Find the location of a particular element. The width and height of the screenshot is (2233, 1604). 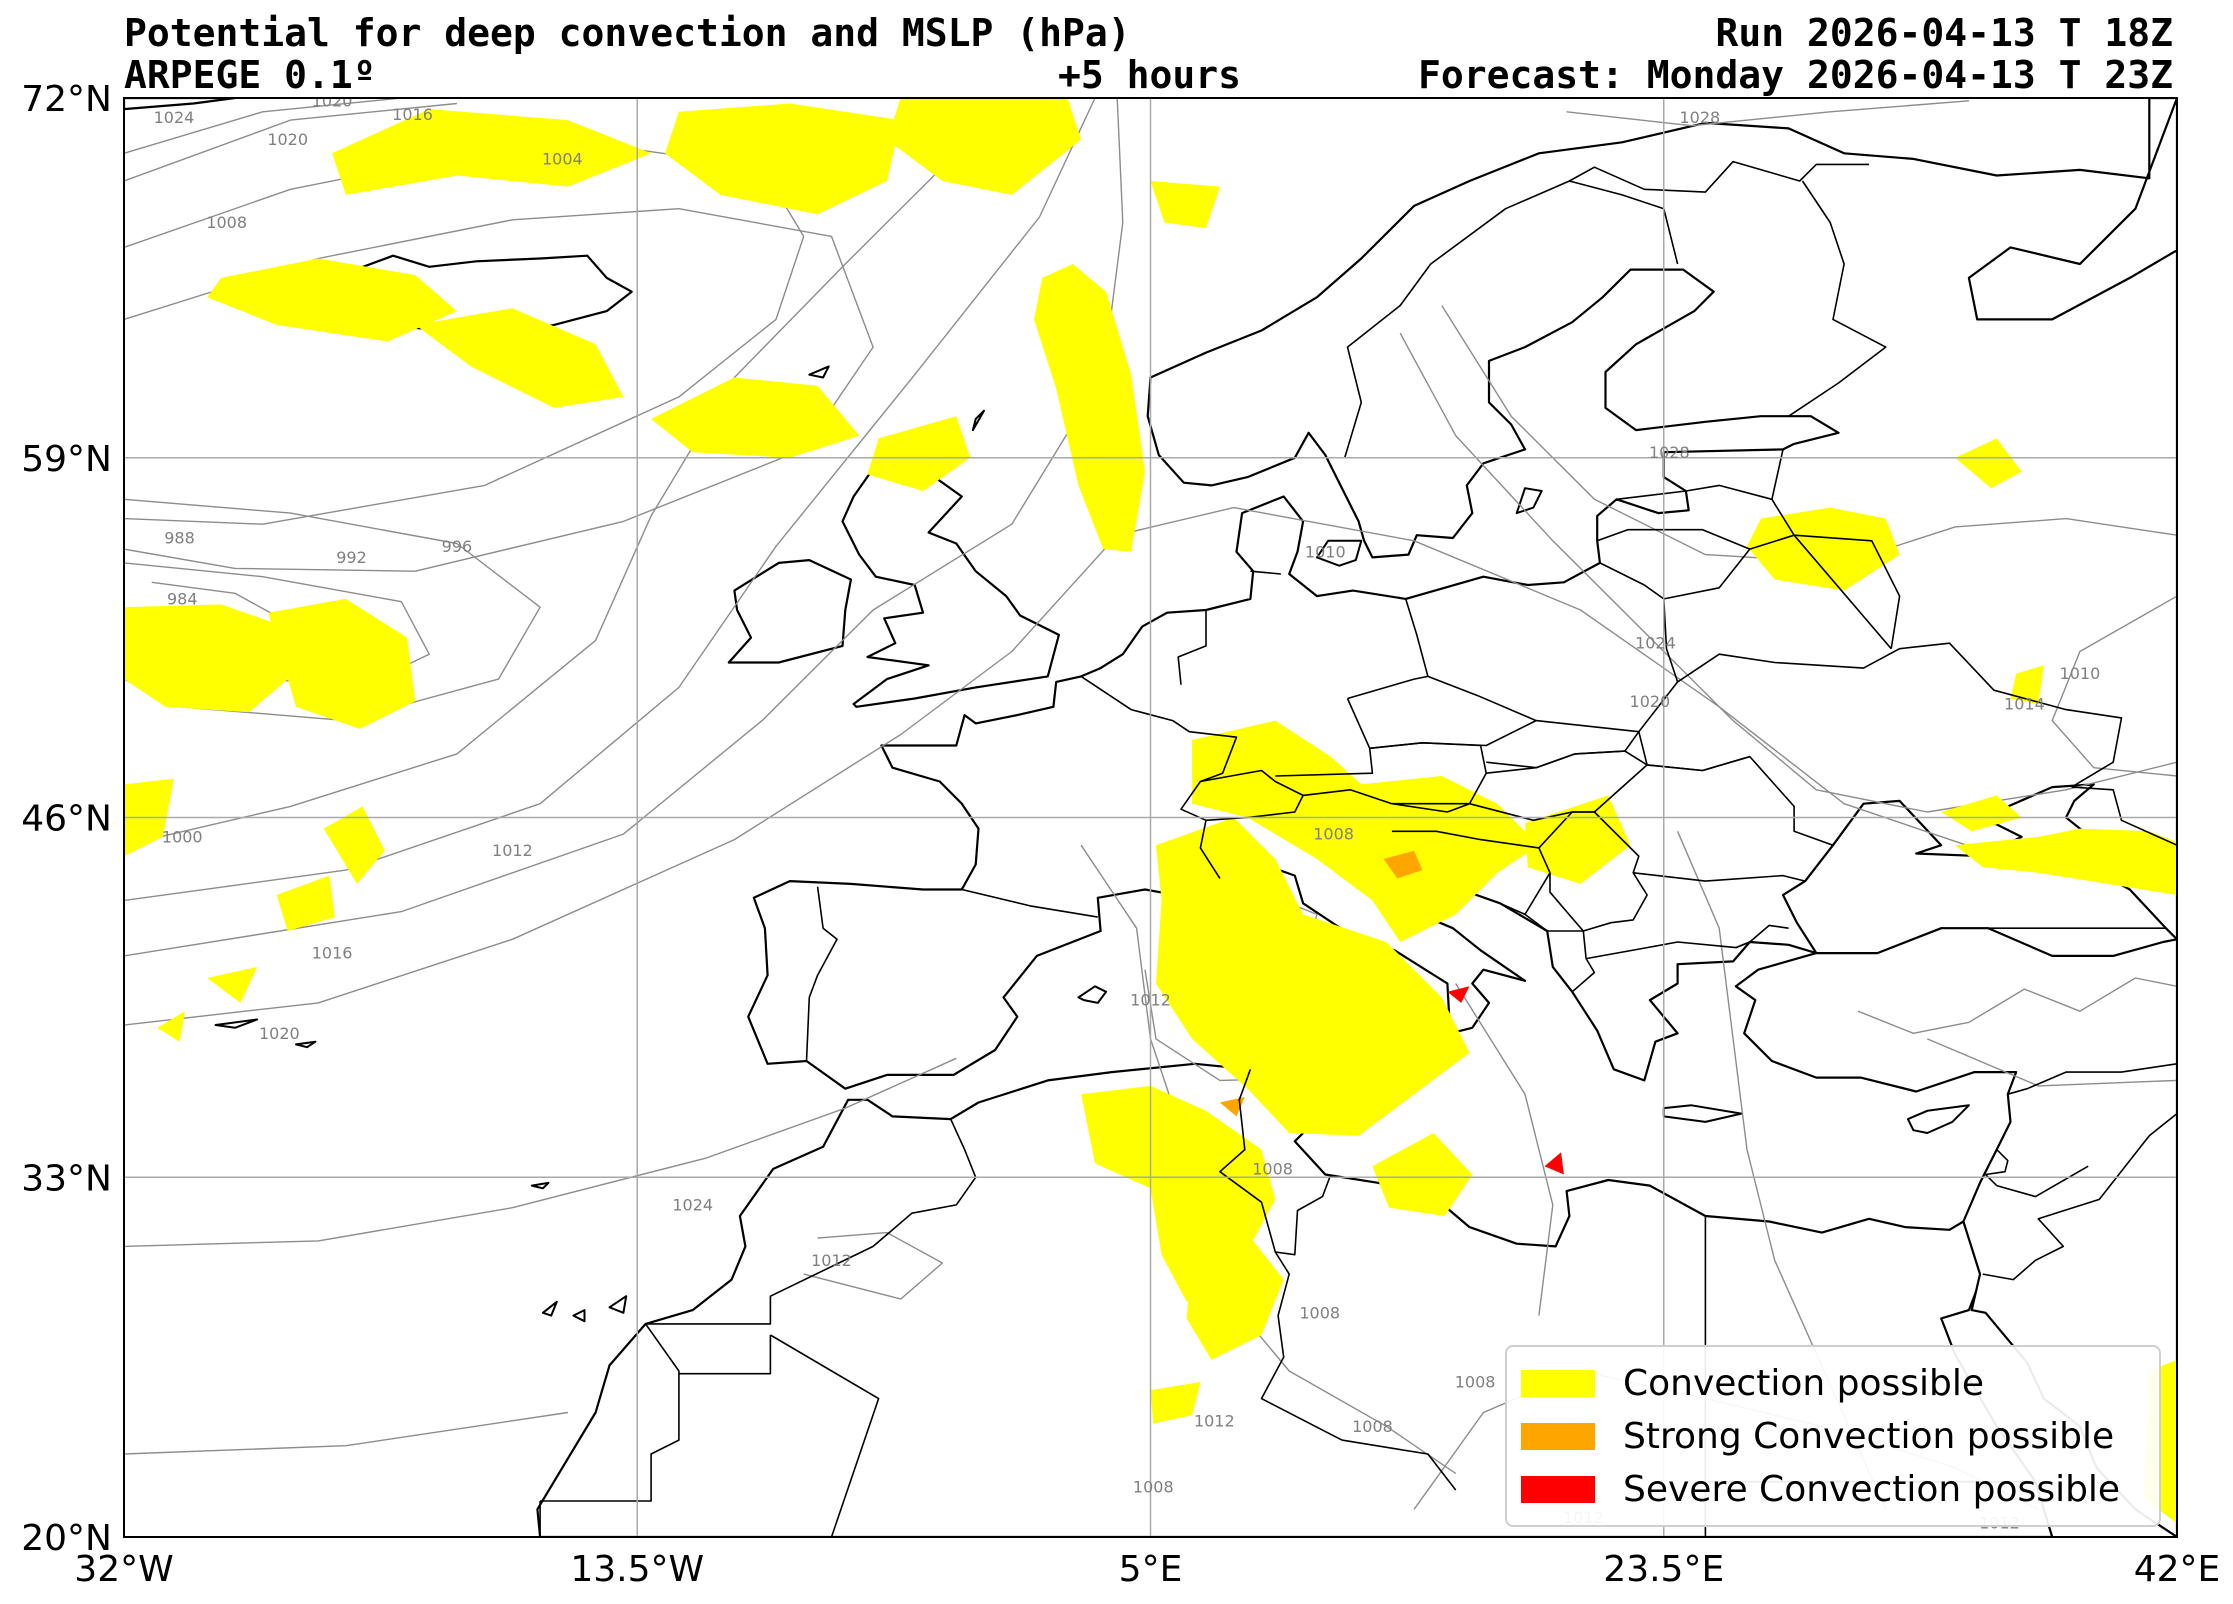

legend-item-strong: Strong Convection possible is located at coordinates (1818, 1436).